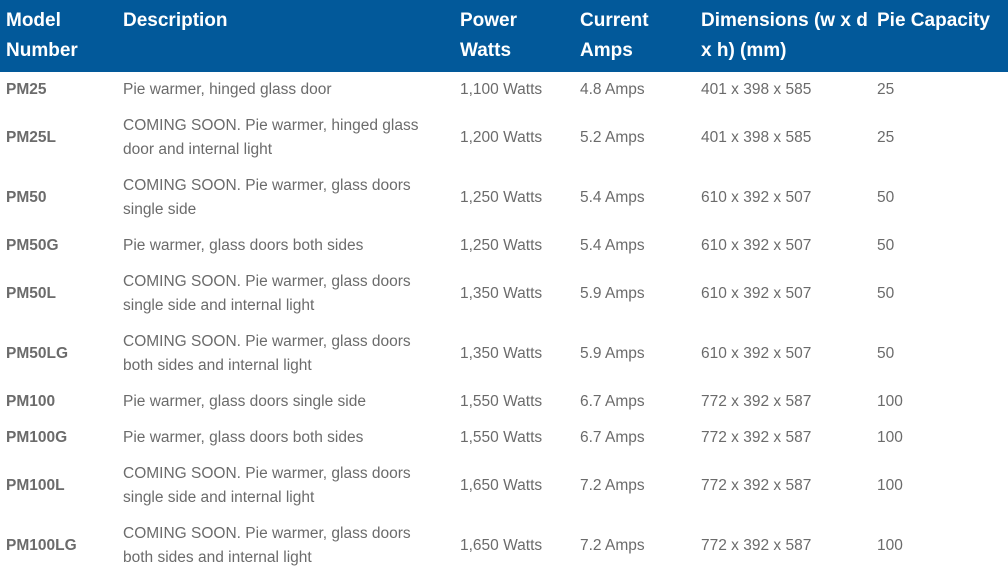  I want to click on description-cell: Pie warmer, hinged glass door, so click(227, 89).